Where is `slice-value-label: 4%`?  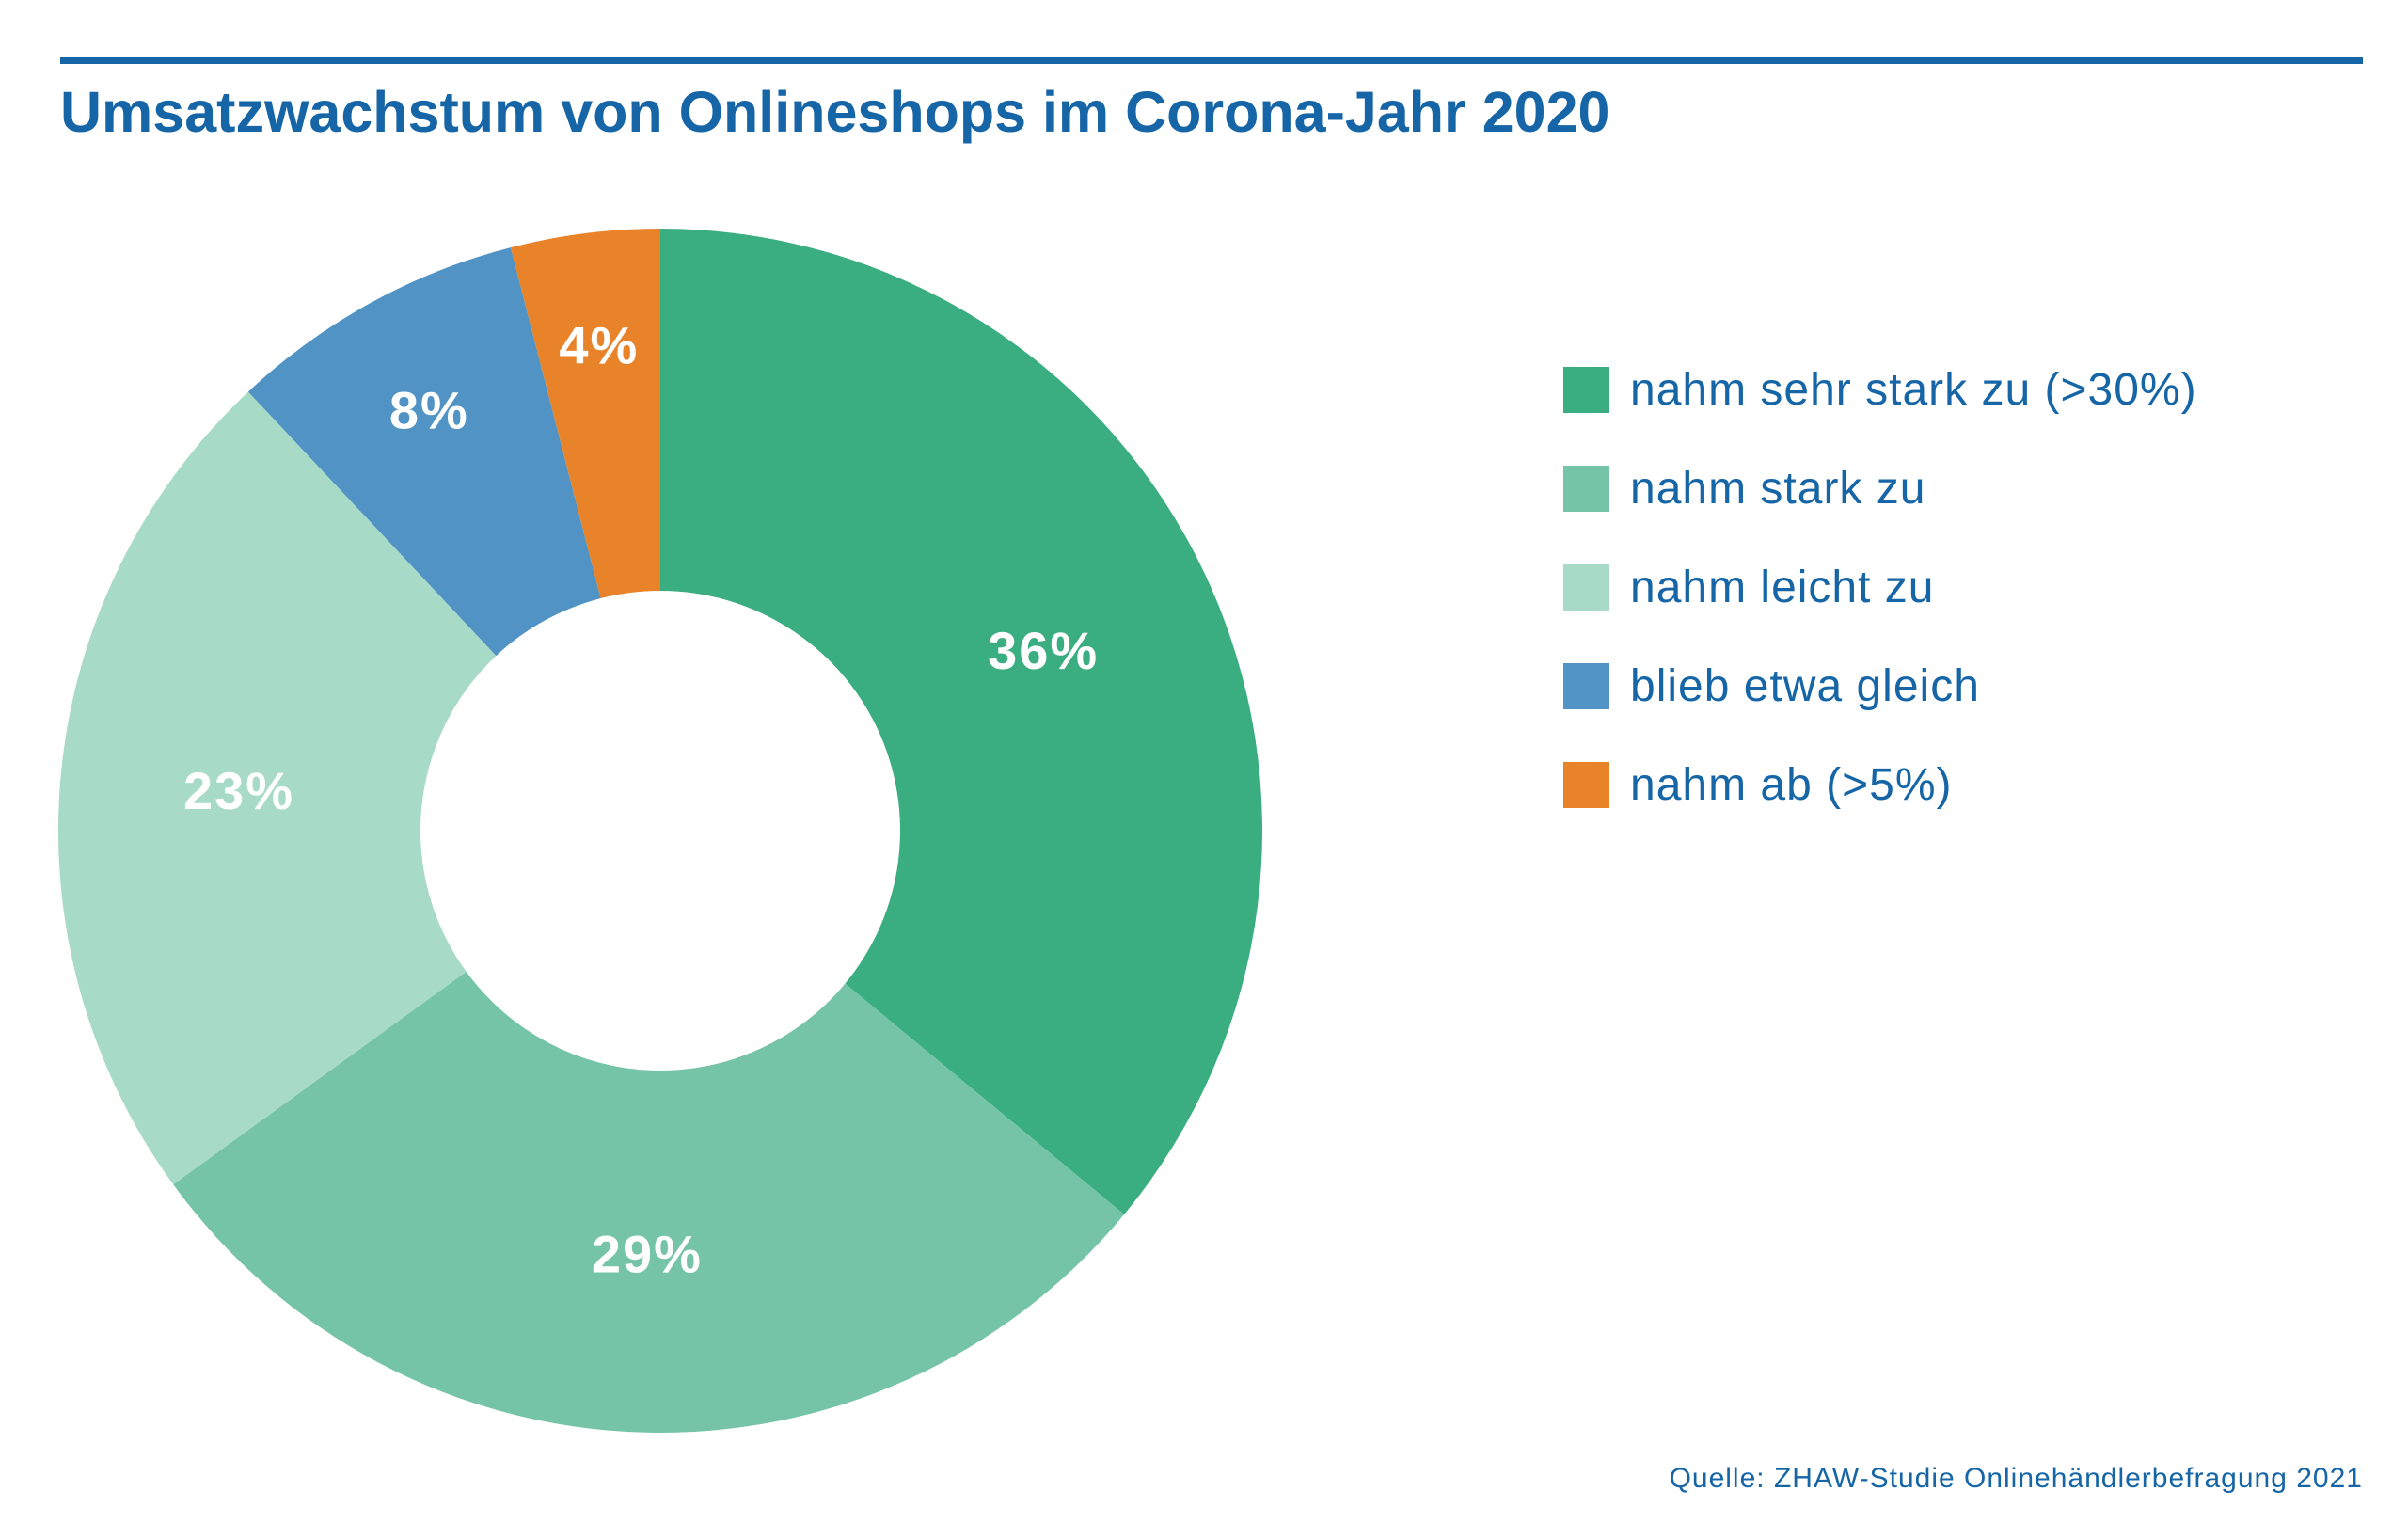 slice-value-label: 4% is located at coordinates (599, 345).